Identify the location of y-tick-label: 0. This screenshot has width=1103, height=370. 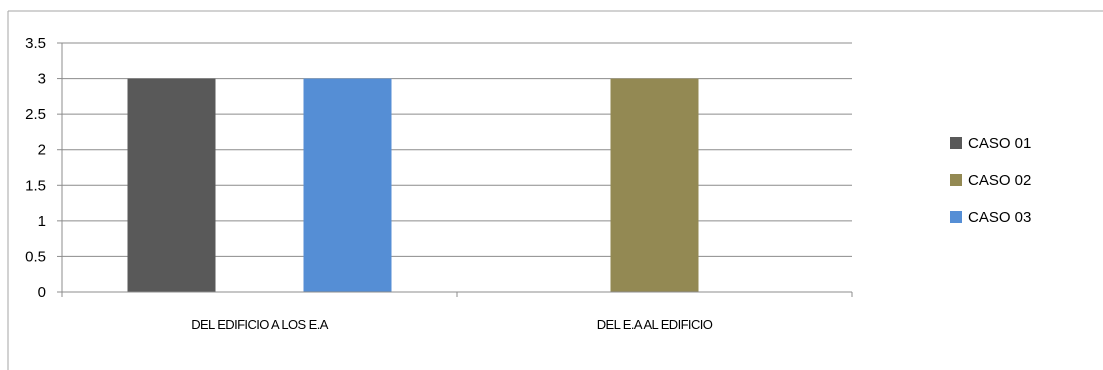
(42, 292).